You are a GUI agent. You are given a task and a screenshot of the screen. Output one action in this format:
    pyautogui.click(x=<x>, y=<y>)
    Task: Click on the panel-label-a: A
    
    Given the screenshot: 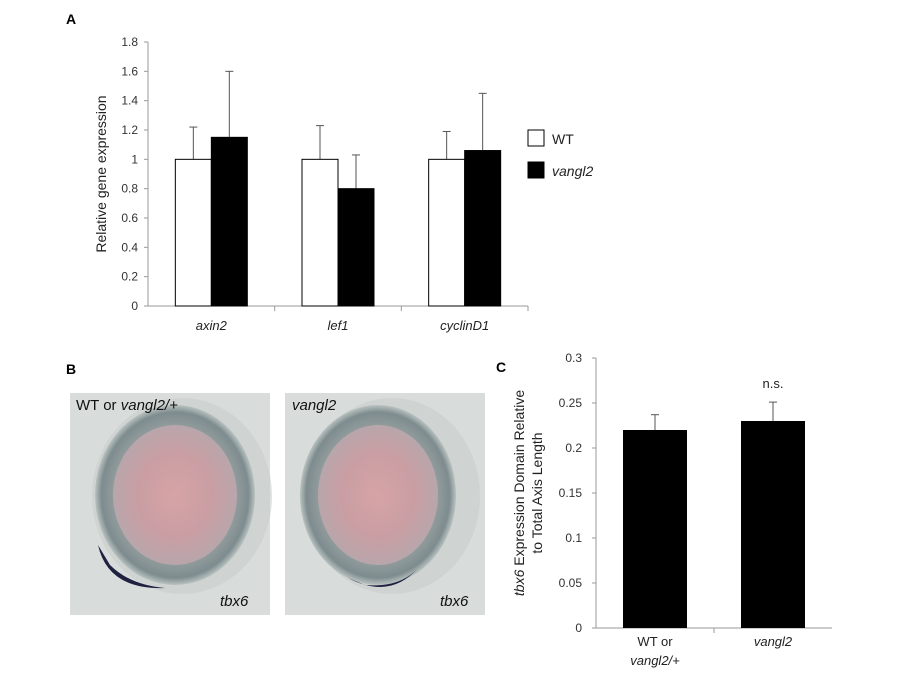 What is the action you would take?
    pyautogui.click(x=71, y=19)
    